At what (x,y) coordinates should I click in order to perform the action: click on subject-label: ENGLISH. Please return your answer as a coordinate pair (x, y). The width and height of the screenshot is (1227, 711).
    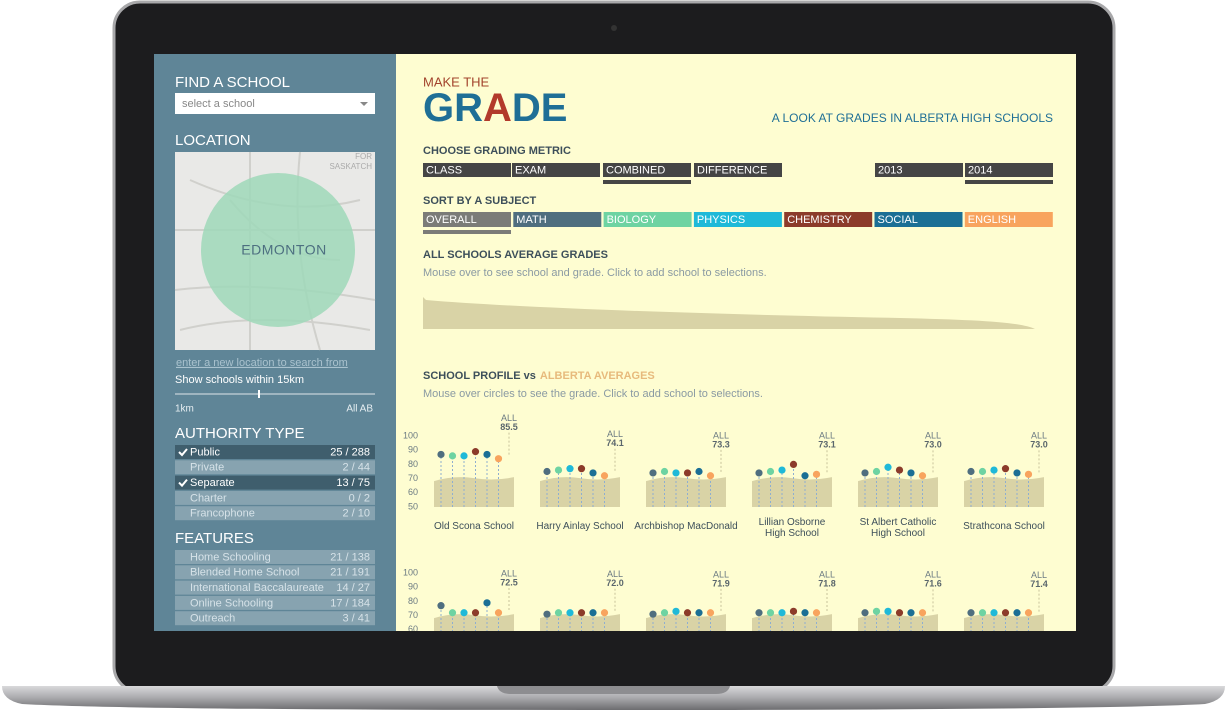
    Looking at the image, I should click on (992, 220).